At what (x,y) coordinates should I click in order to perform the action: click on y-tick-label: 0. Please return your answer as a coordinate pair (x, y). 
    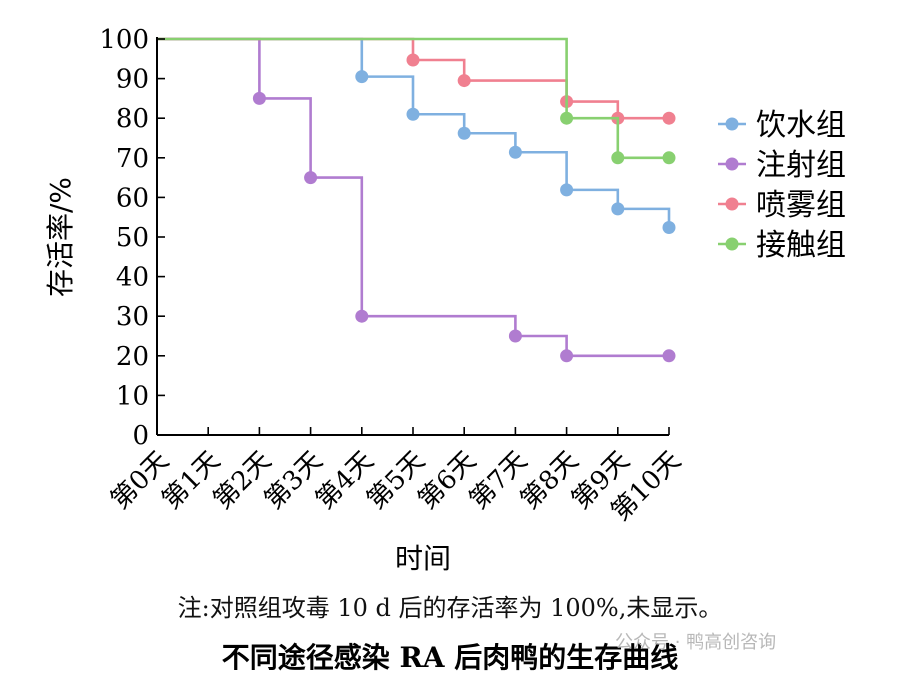
    Looking at the image, I should click on (140, 436).